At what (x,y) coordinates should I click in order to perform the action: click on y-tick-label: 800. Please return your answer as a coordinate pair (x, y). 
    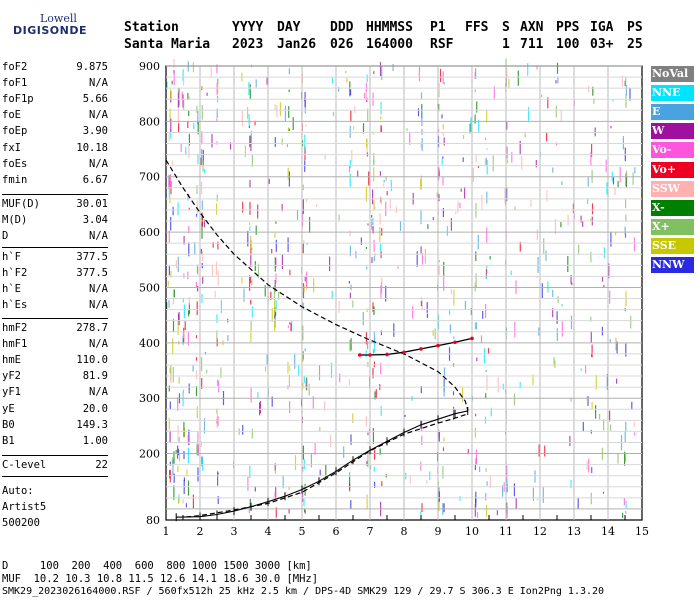
    Looking at the image, I should click on (149, 121).